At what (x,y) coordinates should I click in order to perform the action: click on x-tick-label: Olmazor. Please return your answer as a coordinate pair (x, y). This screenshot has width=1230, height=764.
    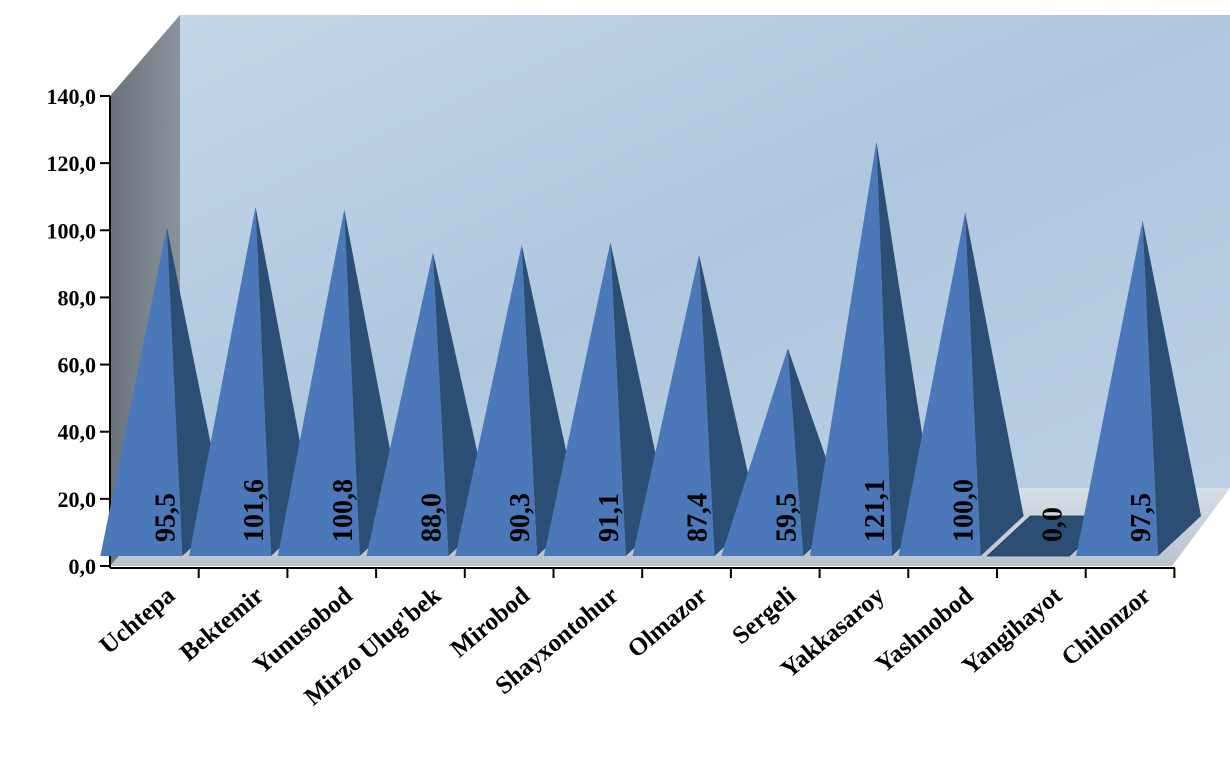
    Looking at the image, I should click on (668, 622).